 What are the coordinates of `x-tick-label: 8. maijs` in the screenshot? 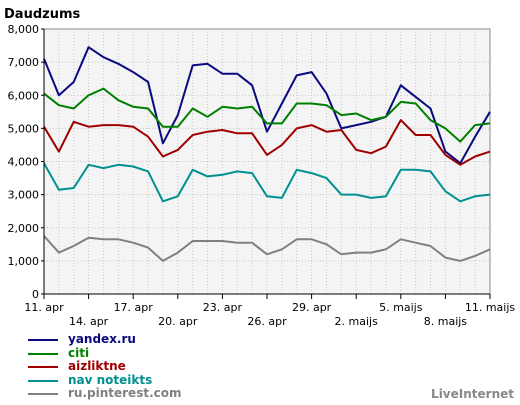 It's located at (446, 321).